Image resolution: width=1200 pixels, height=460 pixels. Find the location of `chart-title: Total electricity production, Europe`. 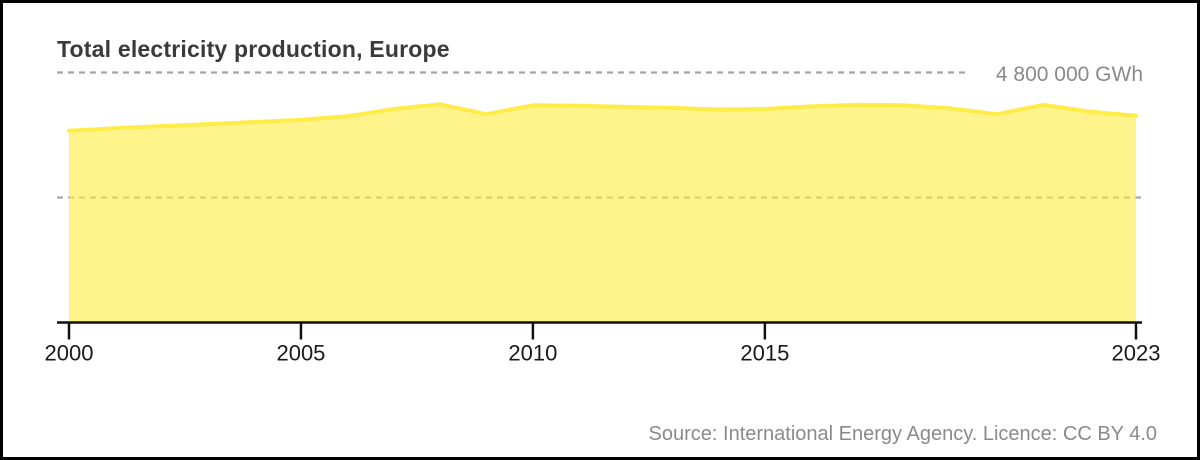

chart-title: Total electricity production, Europe is located at coordinates (253, 49).